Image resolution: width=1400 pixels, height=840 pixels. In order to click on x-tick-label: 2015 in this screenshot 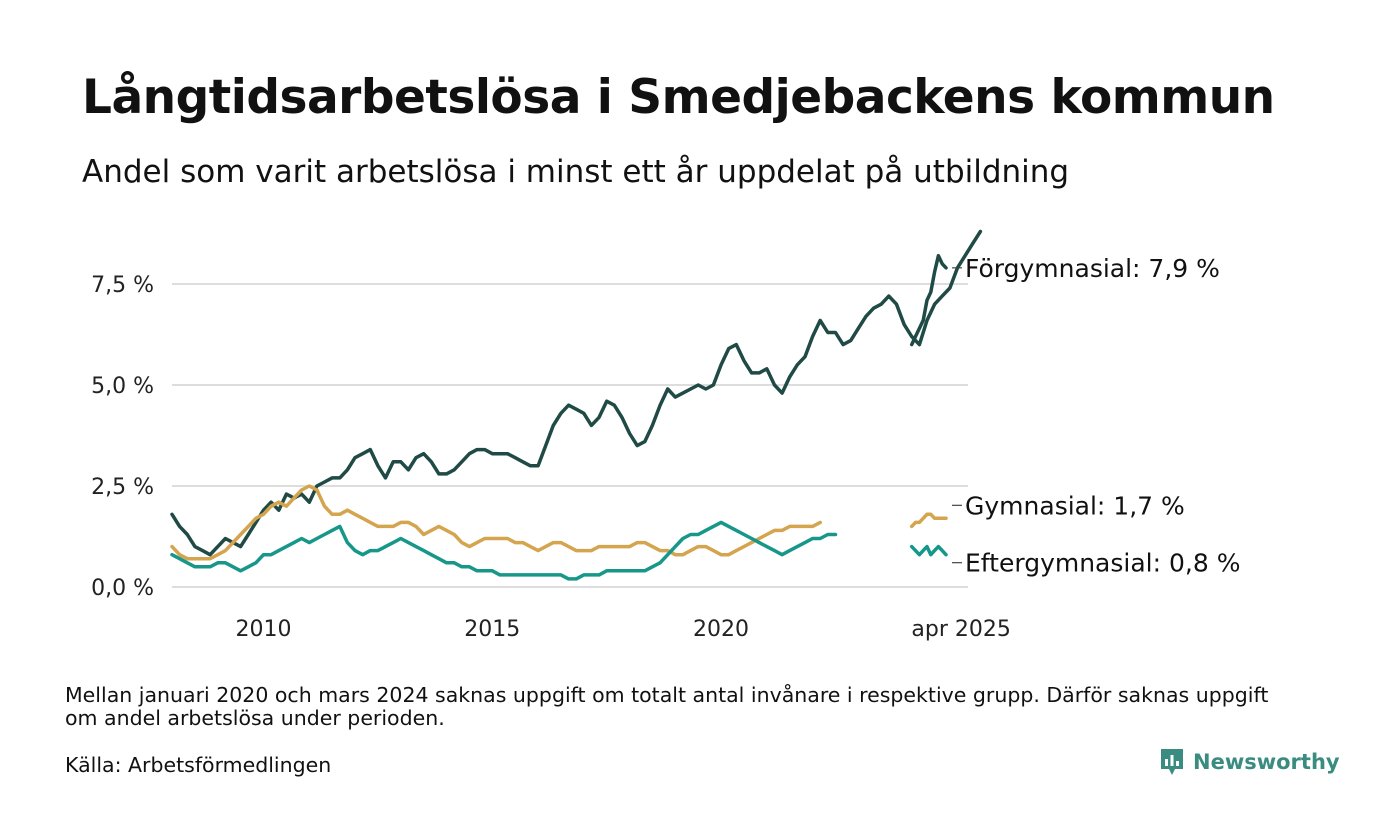, I will do `click(492, 629)`.